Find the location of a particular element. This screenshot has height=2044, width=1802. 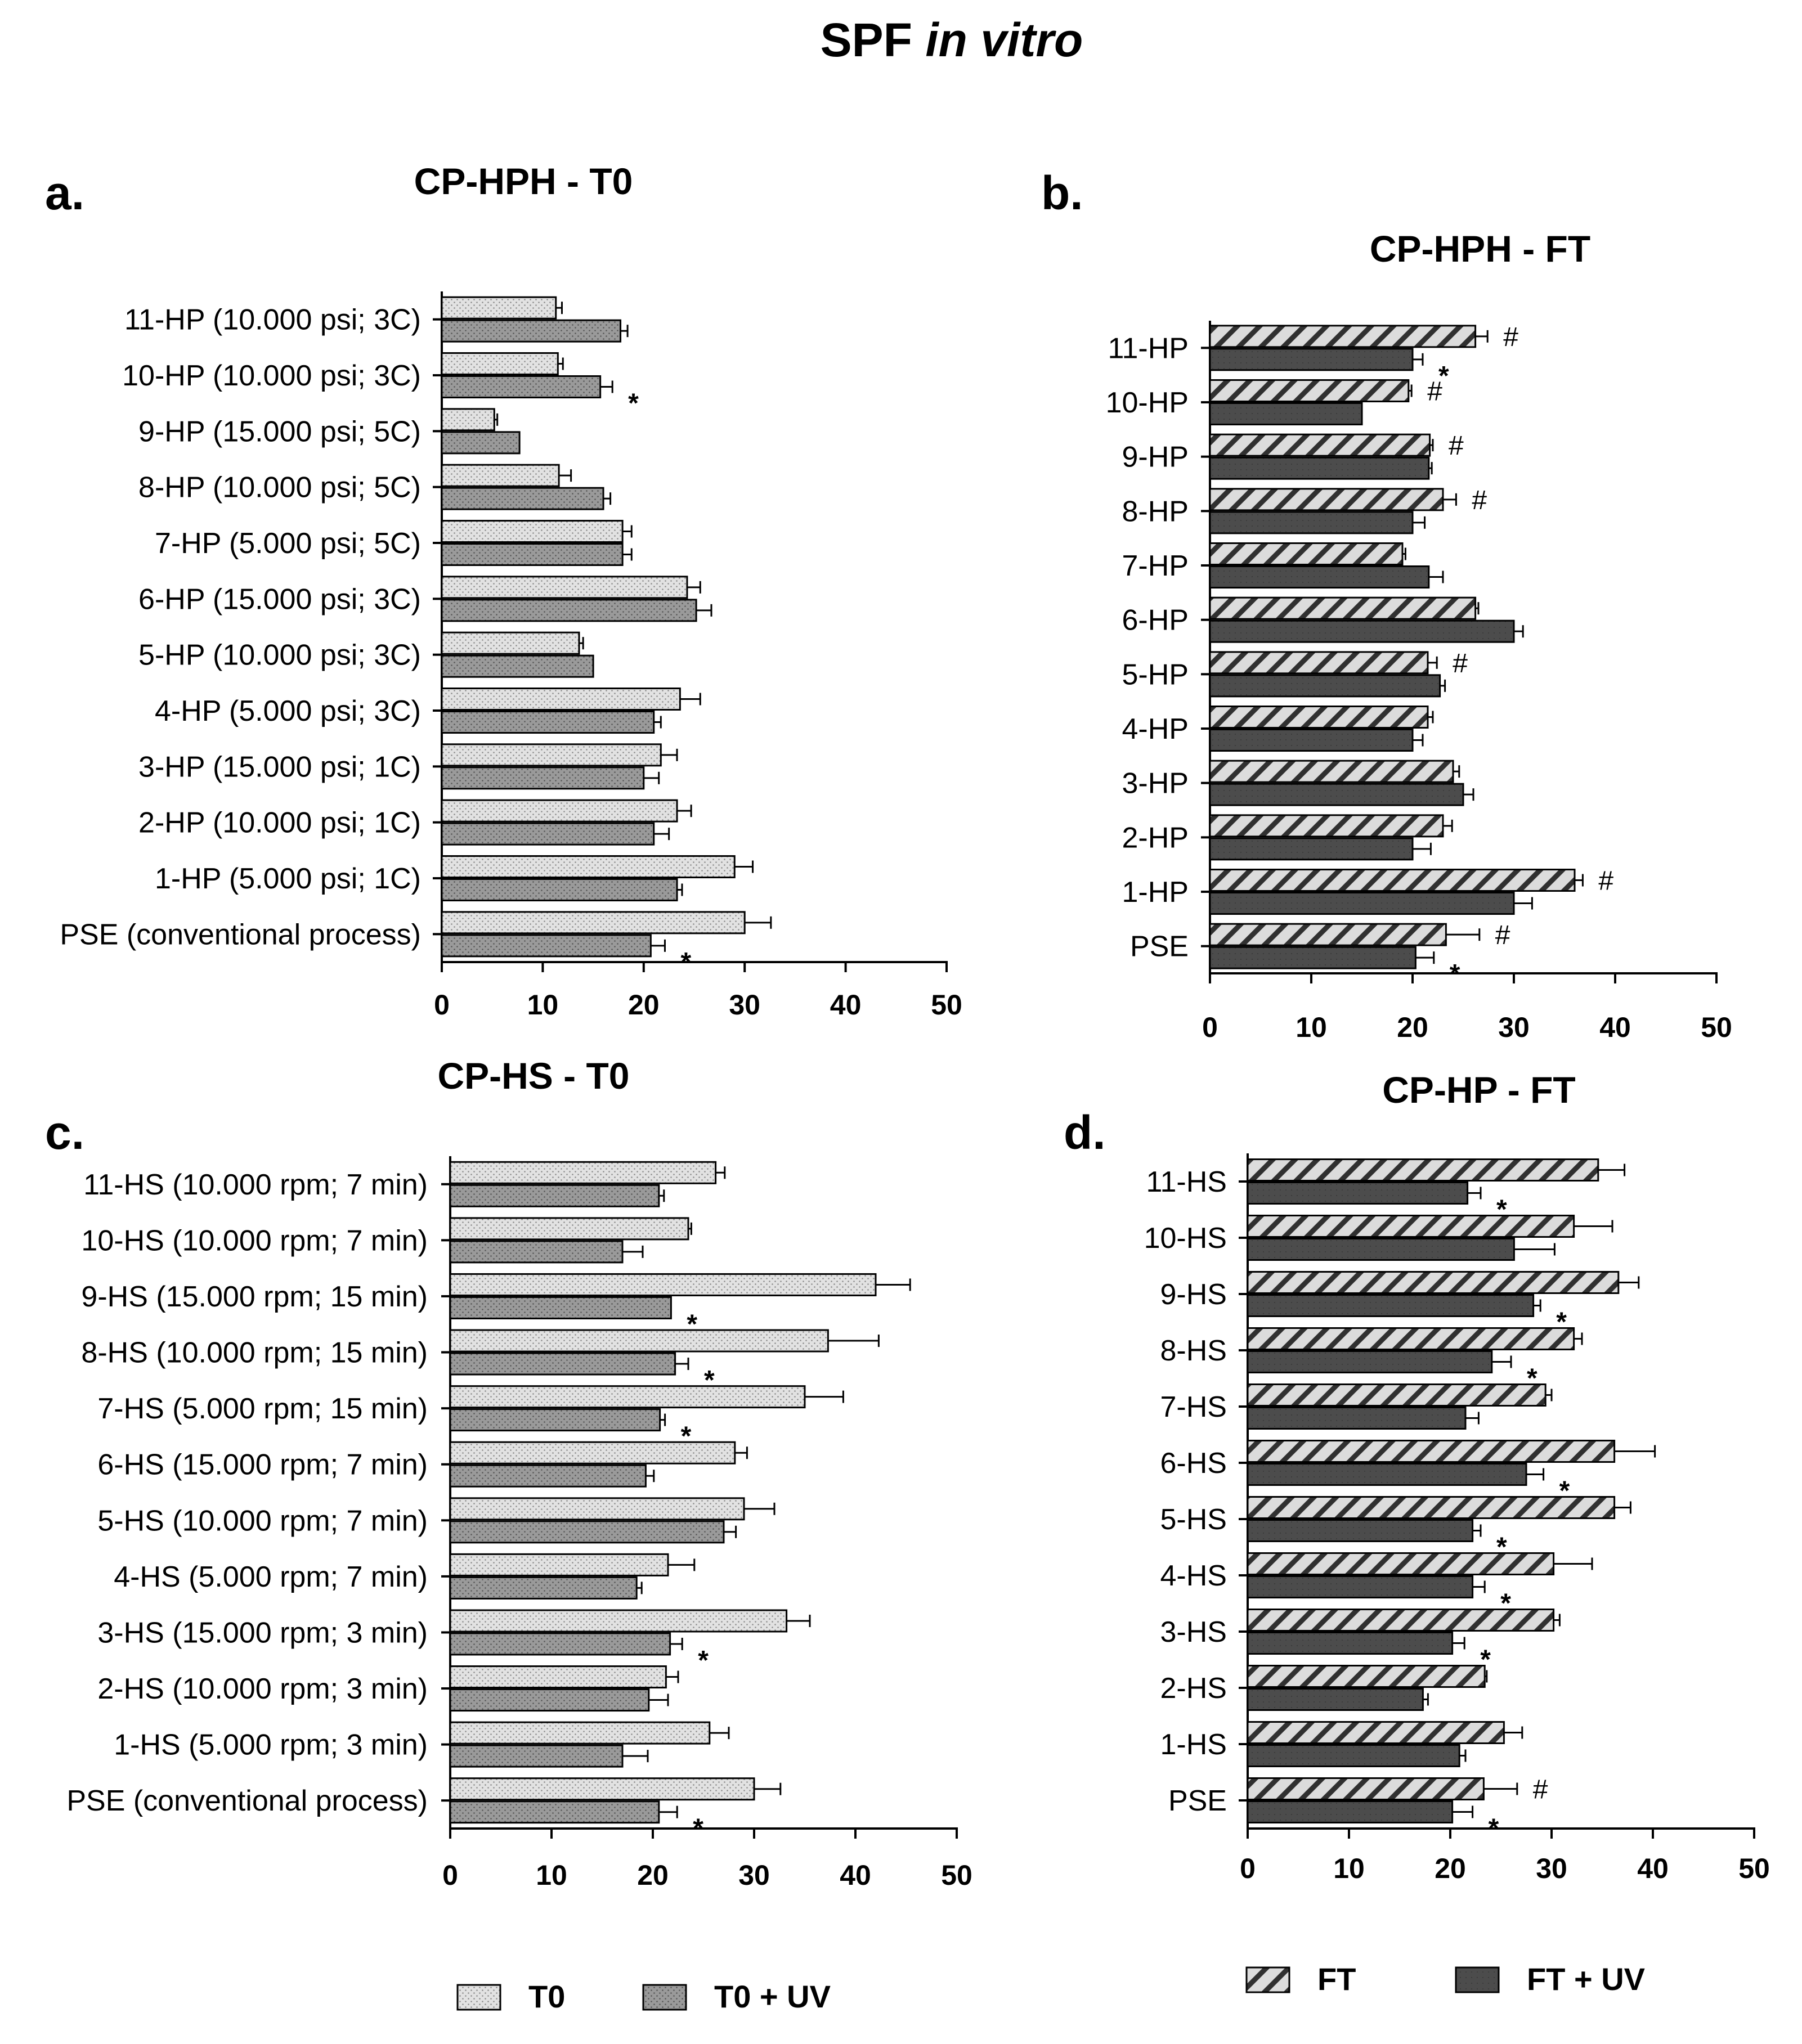

category-label: 8-HP (10.000 psi; 5C) is located at coordinates (279, 488).